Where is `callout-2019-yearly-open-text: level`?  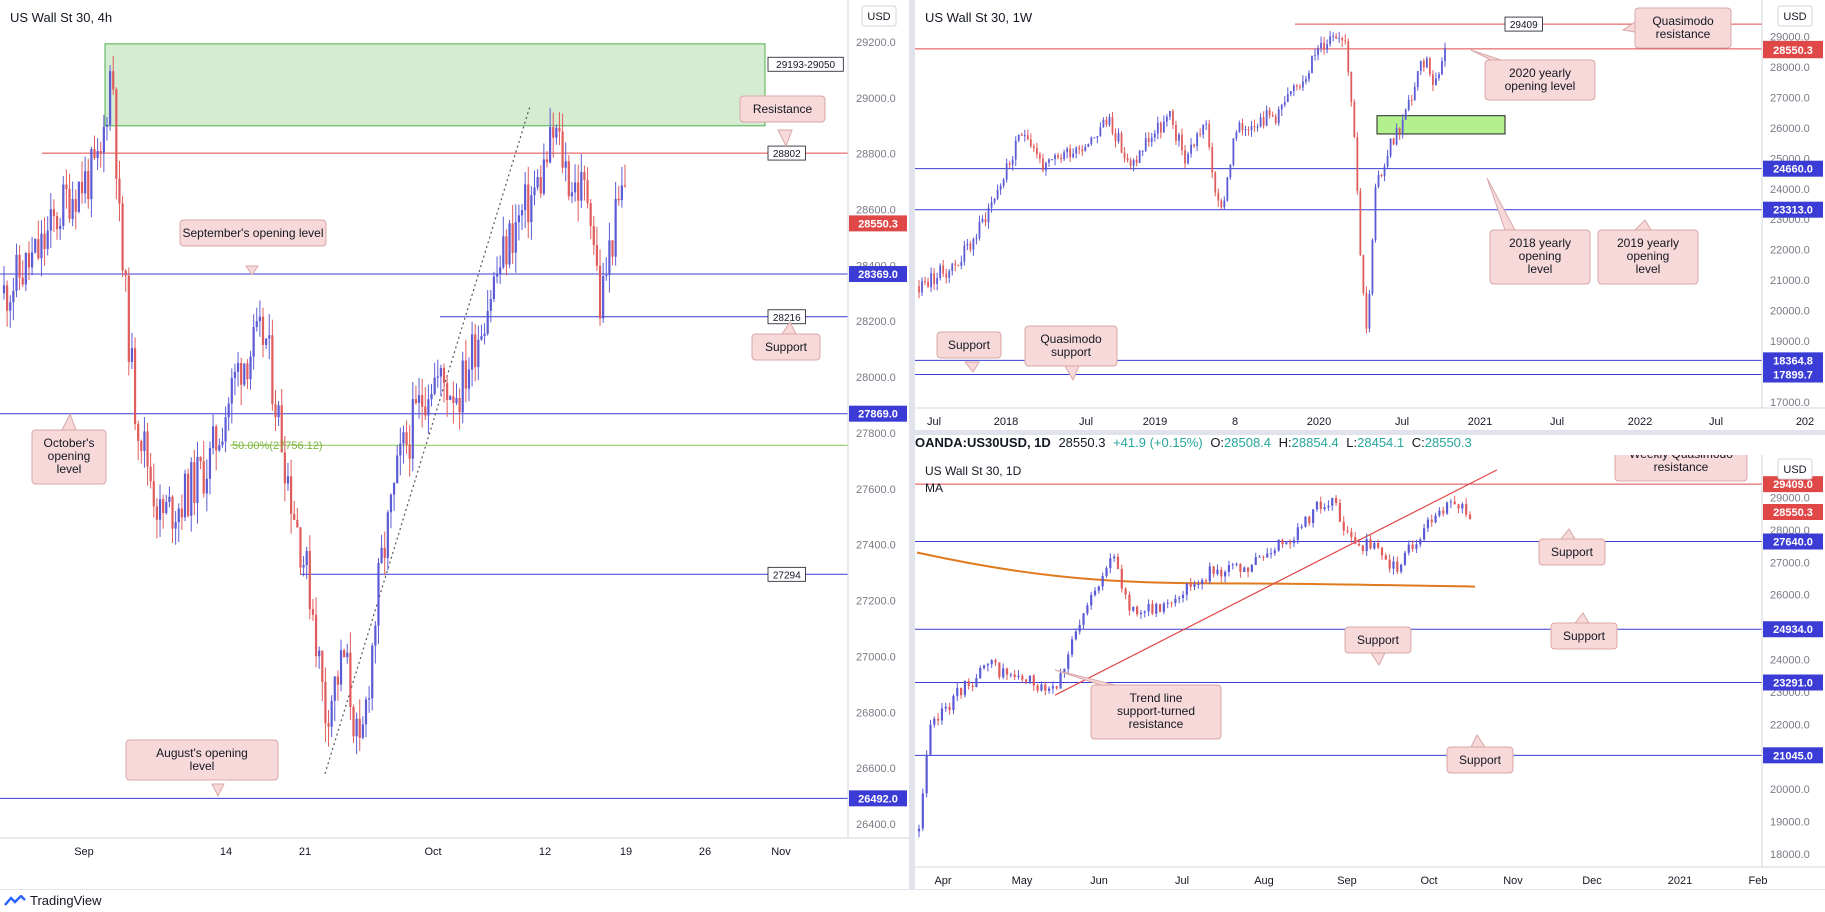
callout-2019-yearly-open-text: level is located at coordinates (1648, 269).